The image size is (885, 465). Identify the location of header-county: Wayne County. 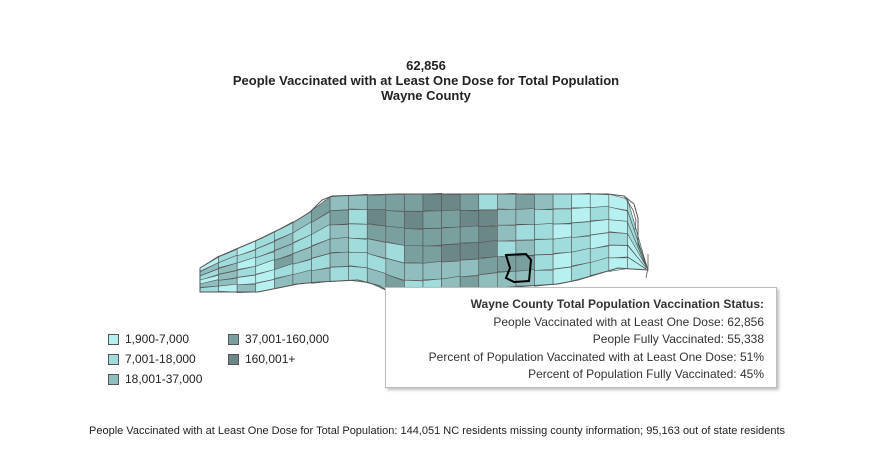
(426, 95).